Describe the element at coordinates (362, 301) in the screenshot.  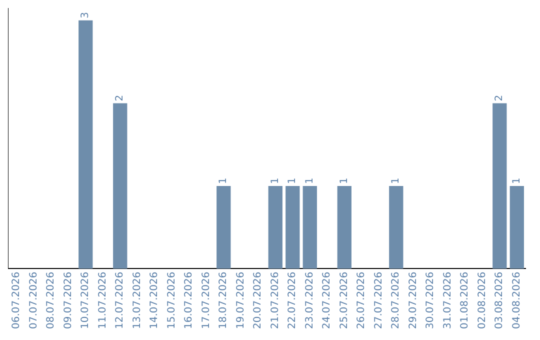
I see `x-tick-label: 26.07.2026` at that location.